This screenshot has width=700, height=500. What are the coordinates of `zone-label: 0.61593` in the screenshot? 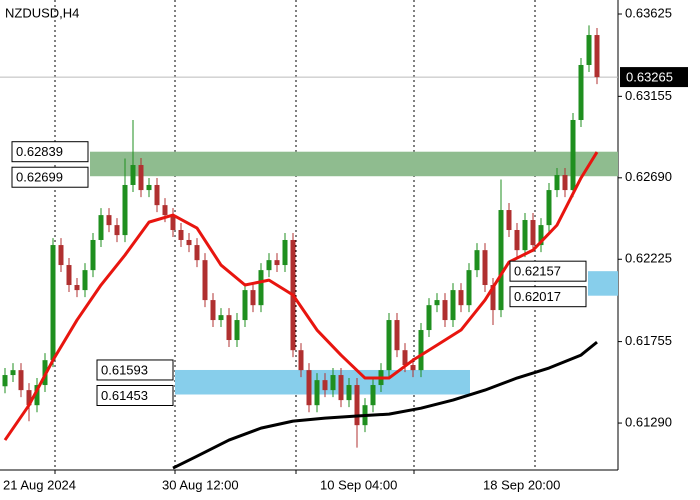 It's located at (124, 369).